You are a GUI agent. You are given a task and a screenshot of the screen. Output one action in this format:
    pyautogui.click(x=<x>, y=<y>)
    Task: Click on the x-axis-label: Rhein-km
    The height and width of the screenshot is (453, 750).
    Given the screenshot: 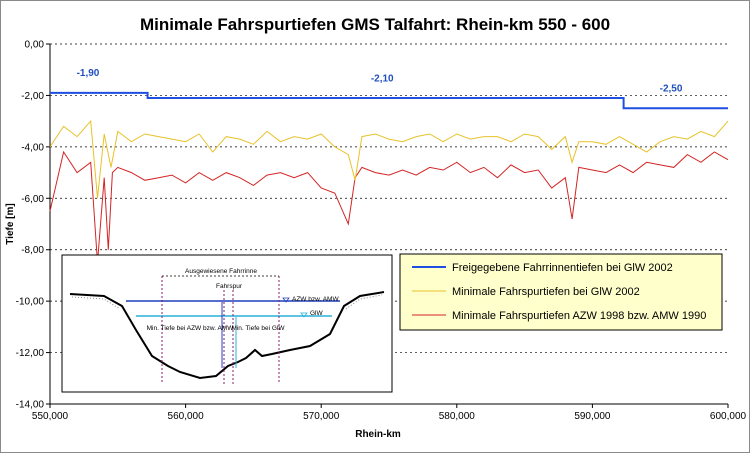 What is the action you would take?
    pyautogui.click(x=378, y=434)
    